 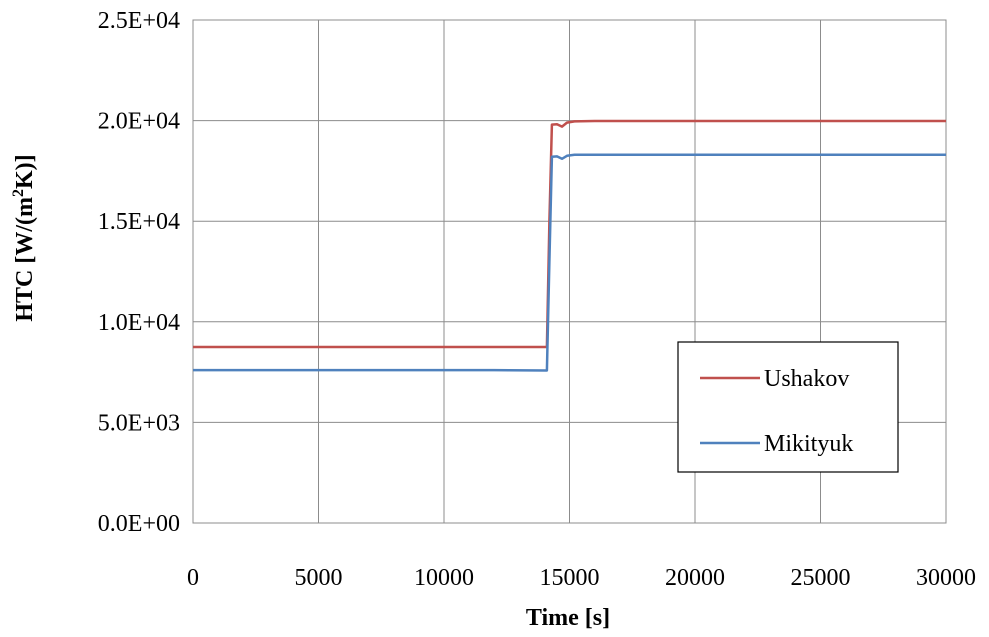 I want to click on y-axis-title: HTC [W/(m2K)], so click(x=24, y=237).